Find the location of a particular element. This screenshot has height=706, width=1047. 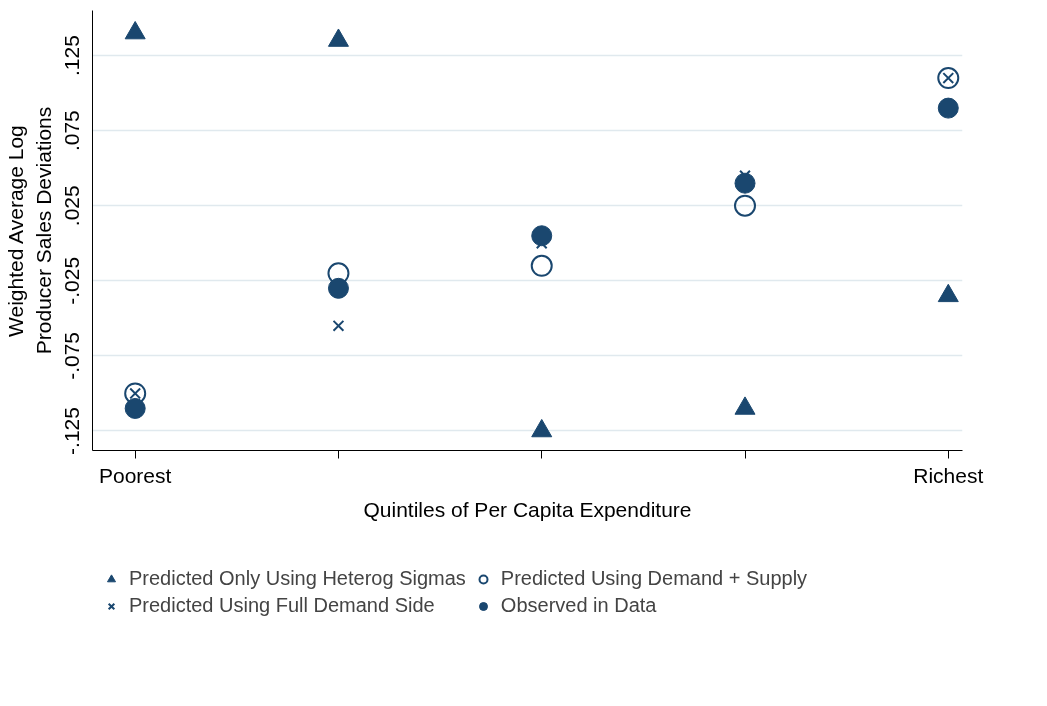

y-tick-label: -.075 is located at coordinates (72, 355).